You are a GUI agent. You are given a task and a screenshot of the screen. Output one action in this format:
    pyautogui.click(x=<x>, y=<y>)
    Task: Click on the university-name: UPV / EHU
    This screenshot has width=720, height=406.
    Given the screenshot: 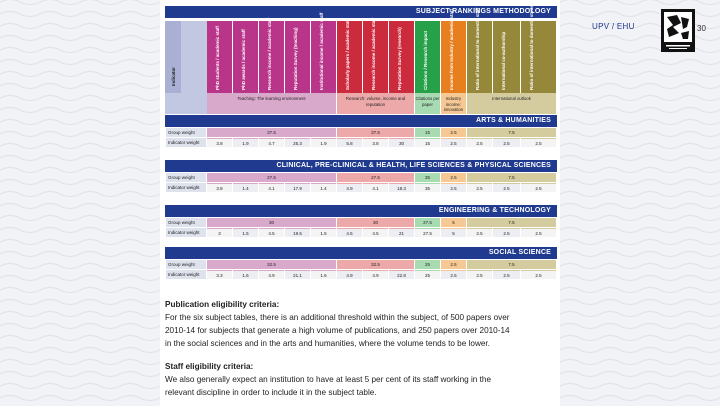 What is the action you would take?
    pyautogui.click(x=613, y=26)
    